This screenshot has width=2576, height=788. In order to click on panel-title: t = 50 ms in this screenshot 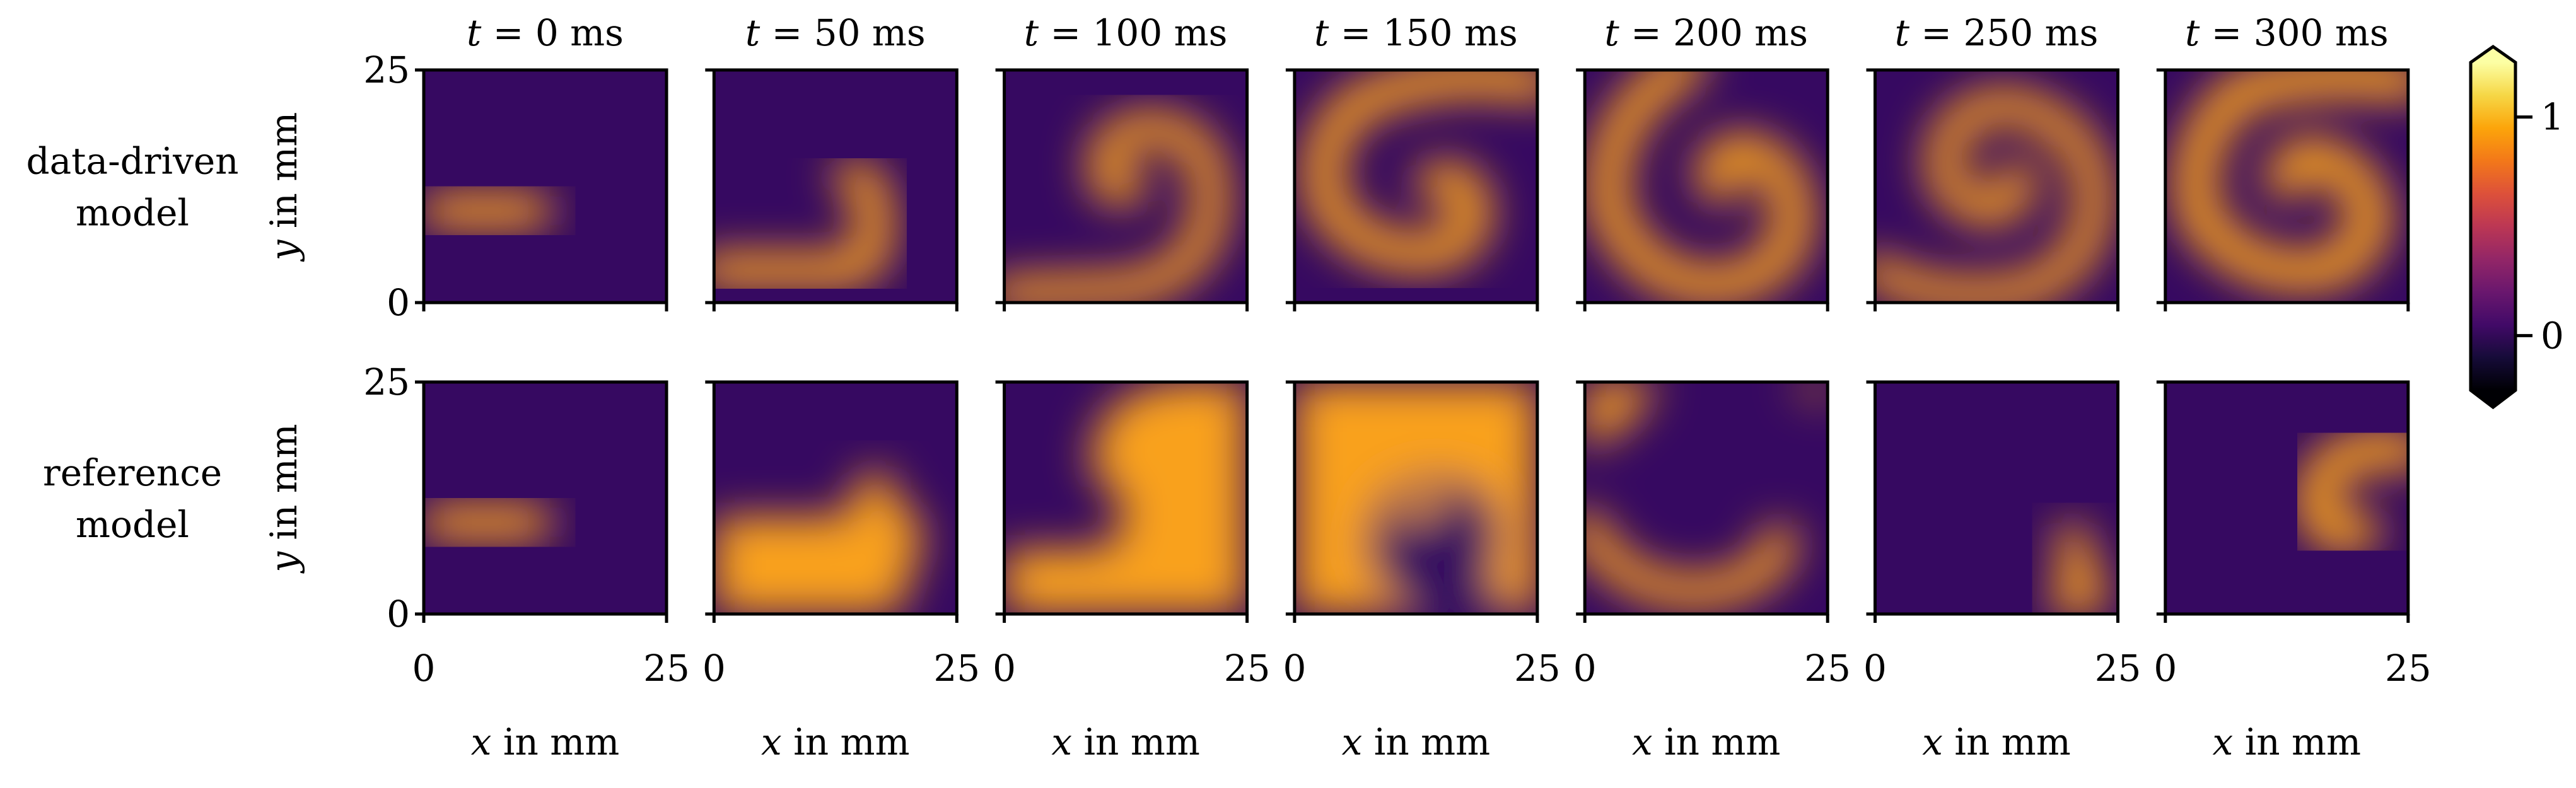, I will do `click(836, 32)`.